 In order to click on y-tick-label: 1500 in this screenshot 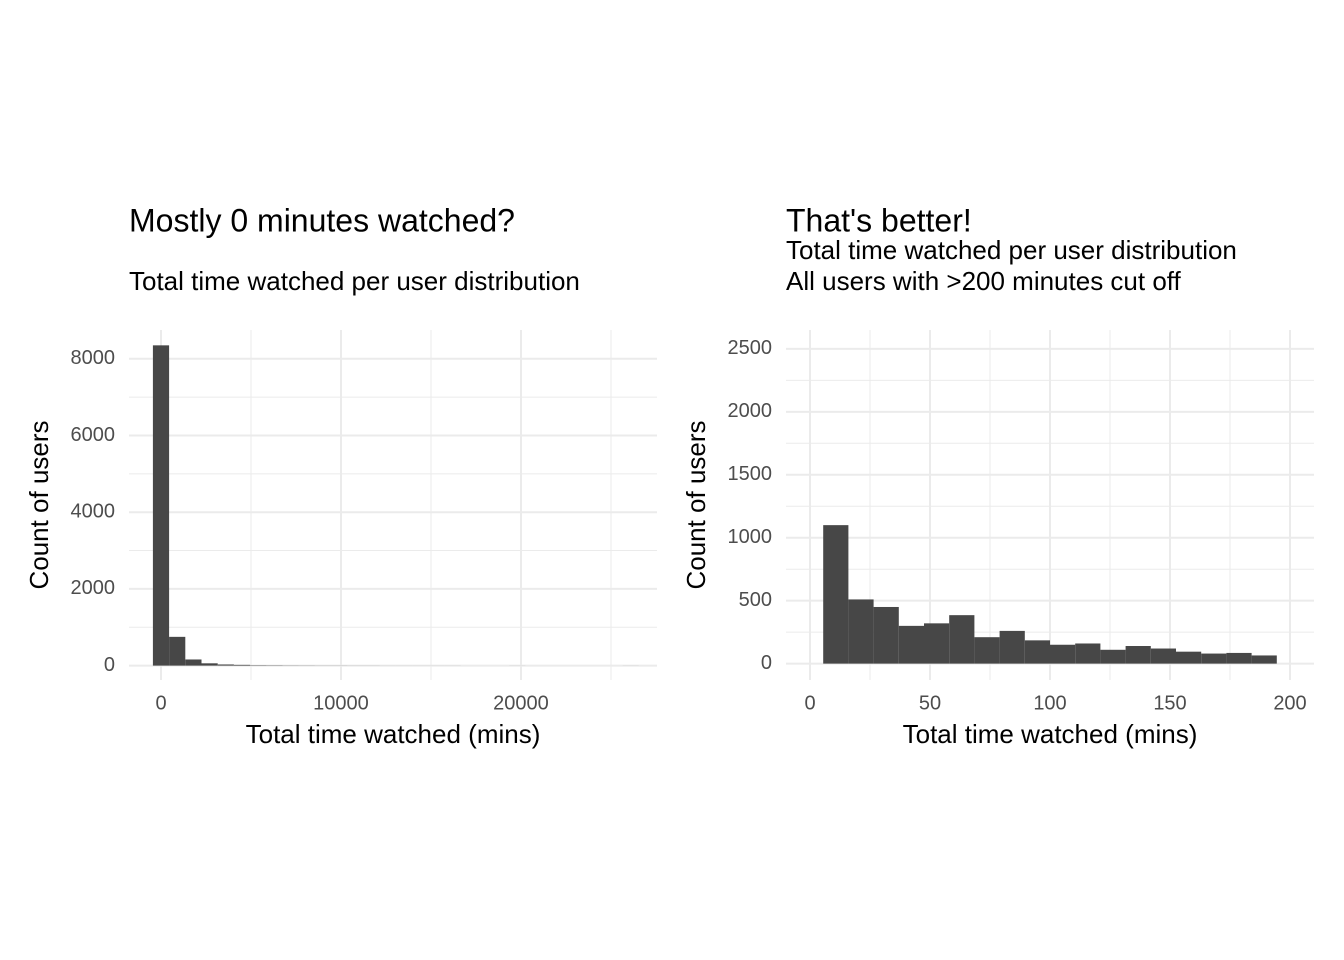, I will do `click(750, 474)`.